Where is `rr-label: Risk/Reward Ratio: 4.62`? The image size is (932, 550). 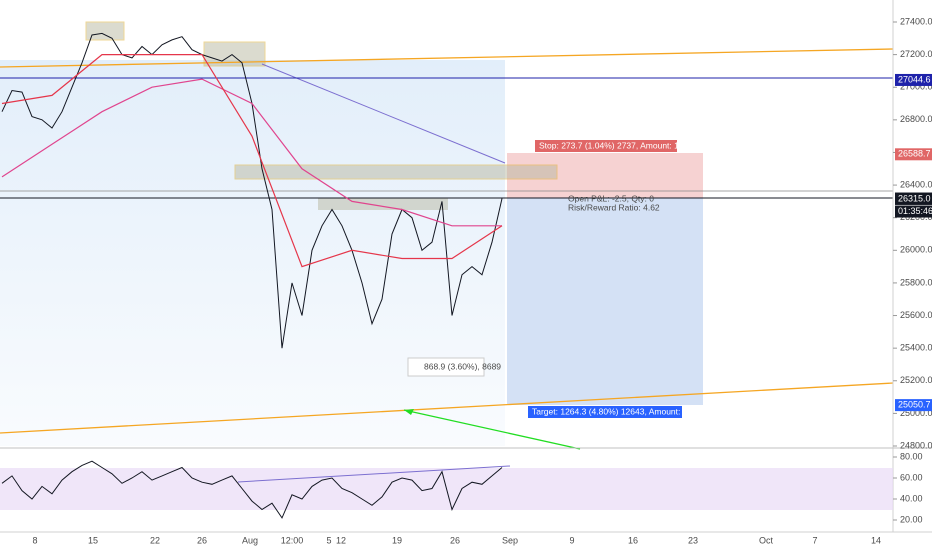
rr-label: Risk/Reward Ratio: 4.62 is located at coordinates (614, 207).